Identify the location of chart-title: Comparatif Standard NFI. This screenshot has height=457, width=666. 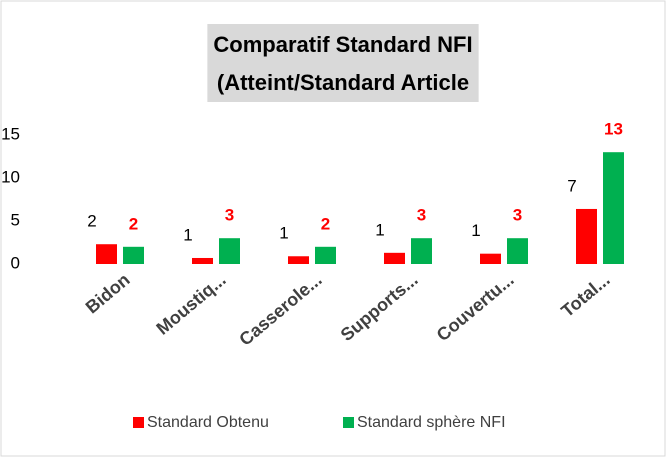
(342, 44).